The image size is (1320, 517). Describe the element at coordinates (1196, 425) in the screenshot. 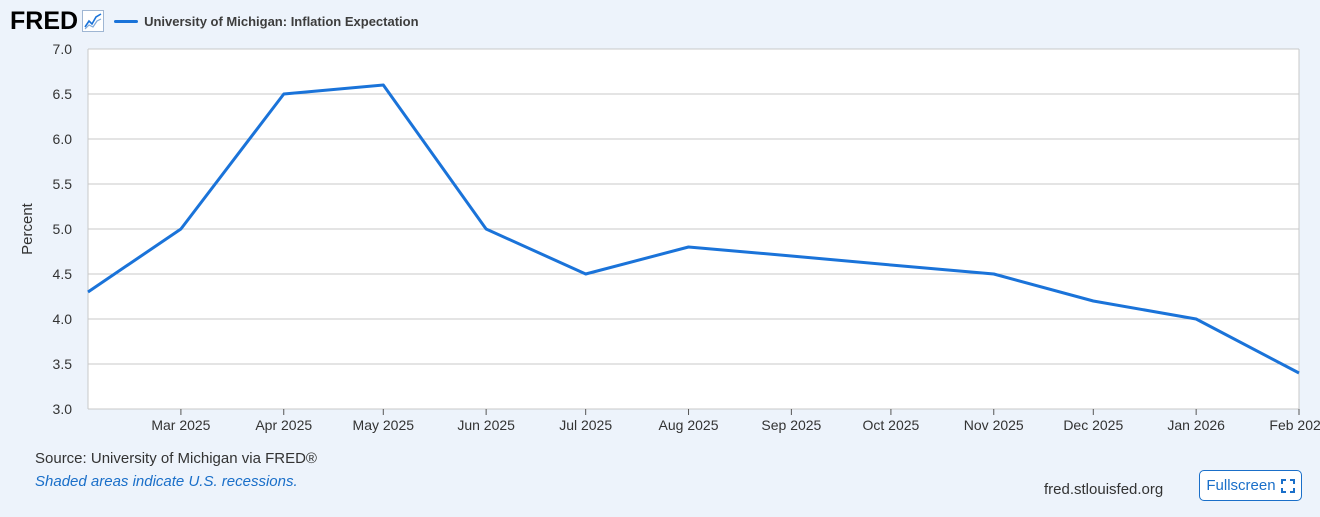

I see `x-tick-label: Jan 2026` at that location.